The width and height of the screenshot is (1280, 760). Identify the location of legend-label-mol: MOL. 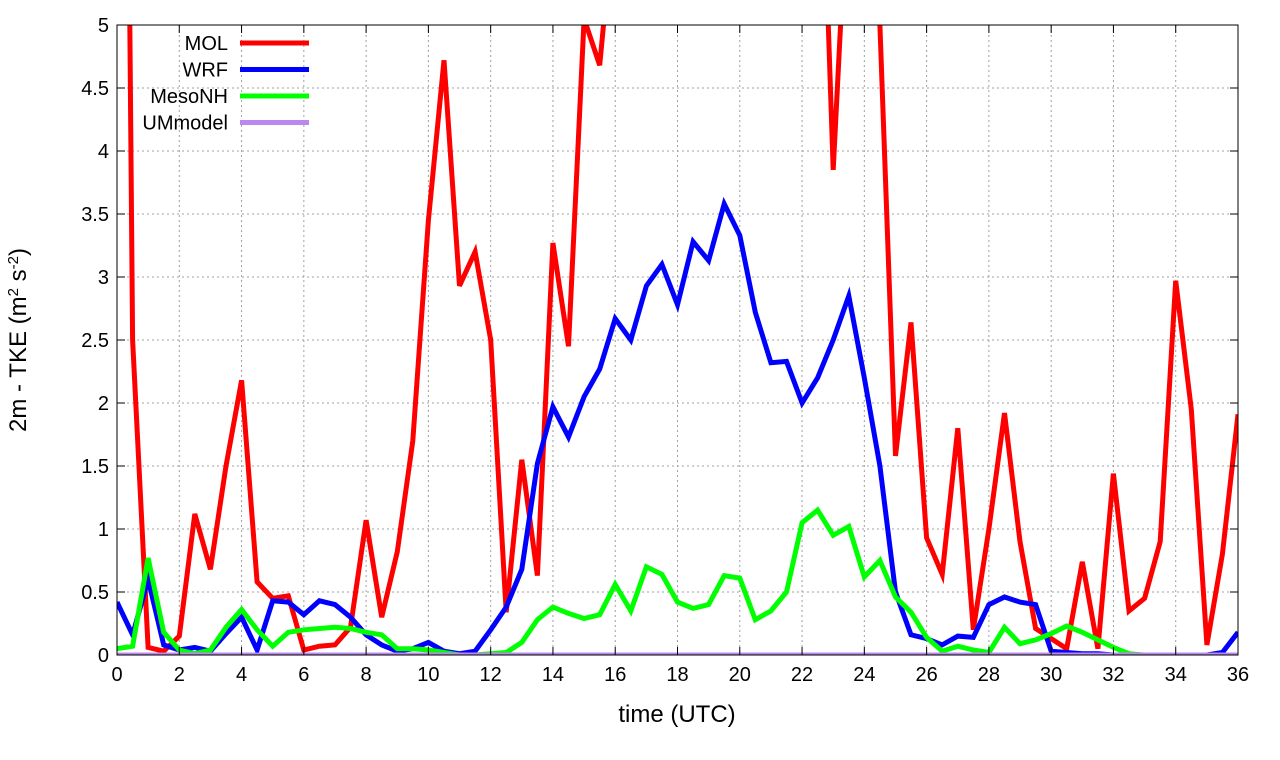
(206, 44).